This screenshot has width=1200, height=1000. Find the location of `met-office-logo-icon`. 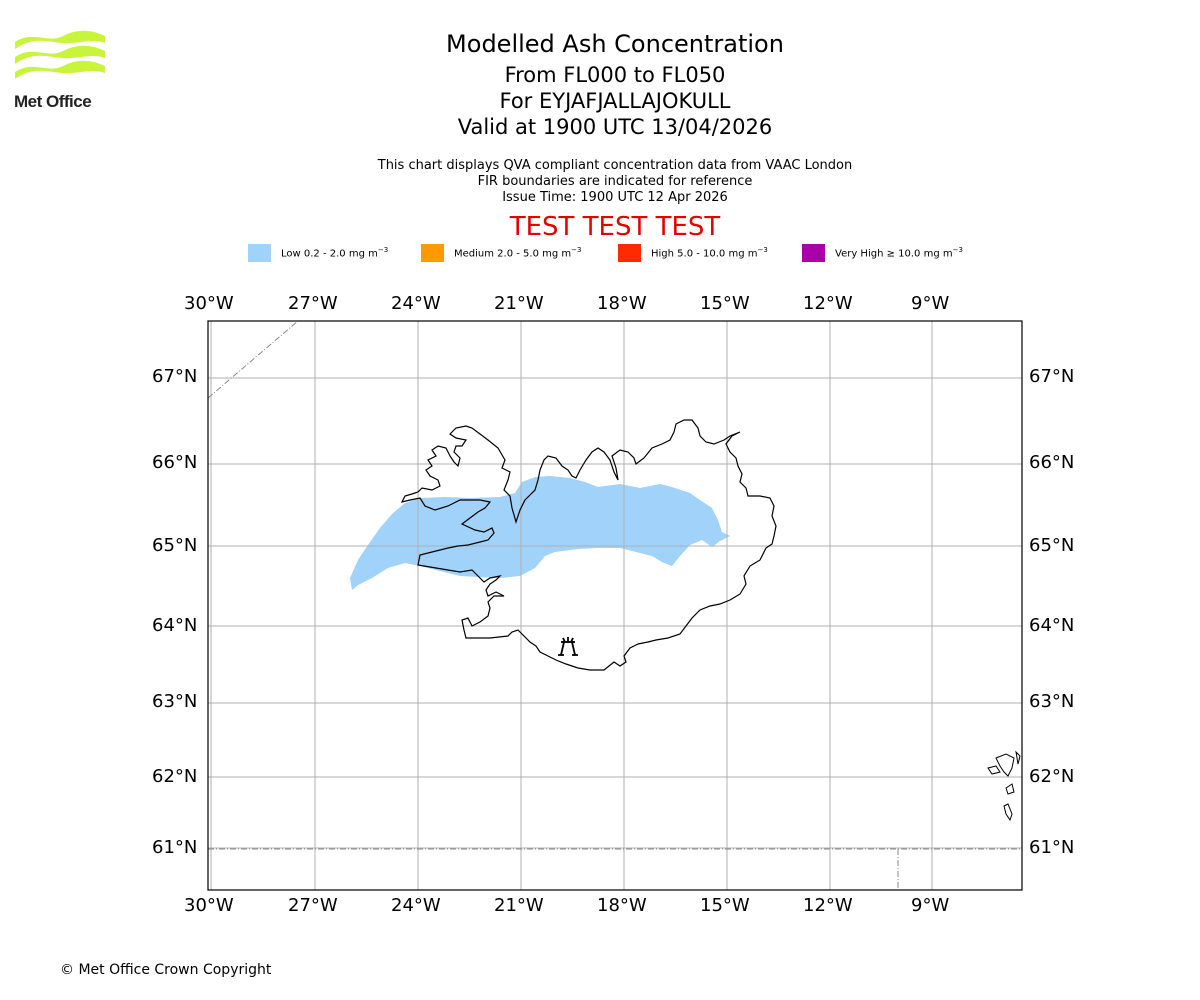

met-office-logo-icon is located at coordinates (60, 54).